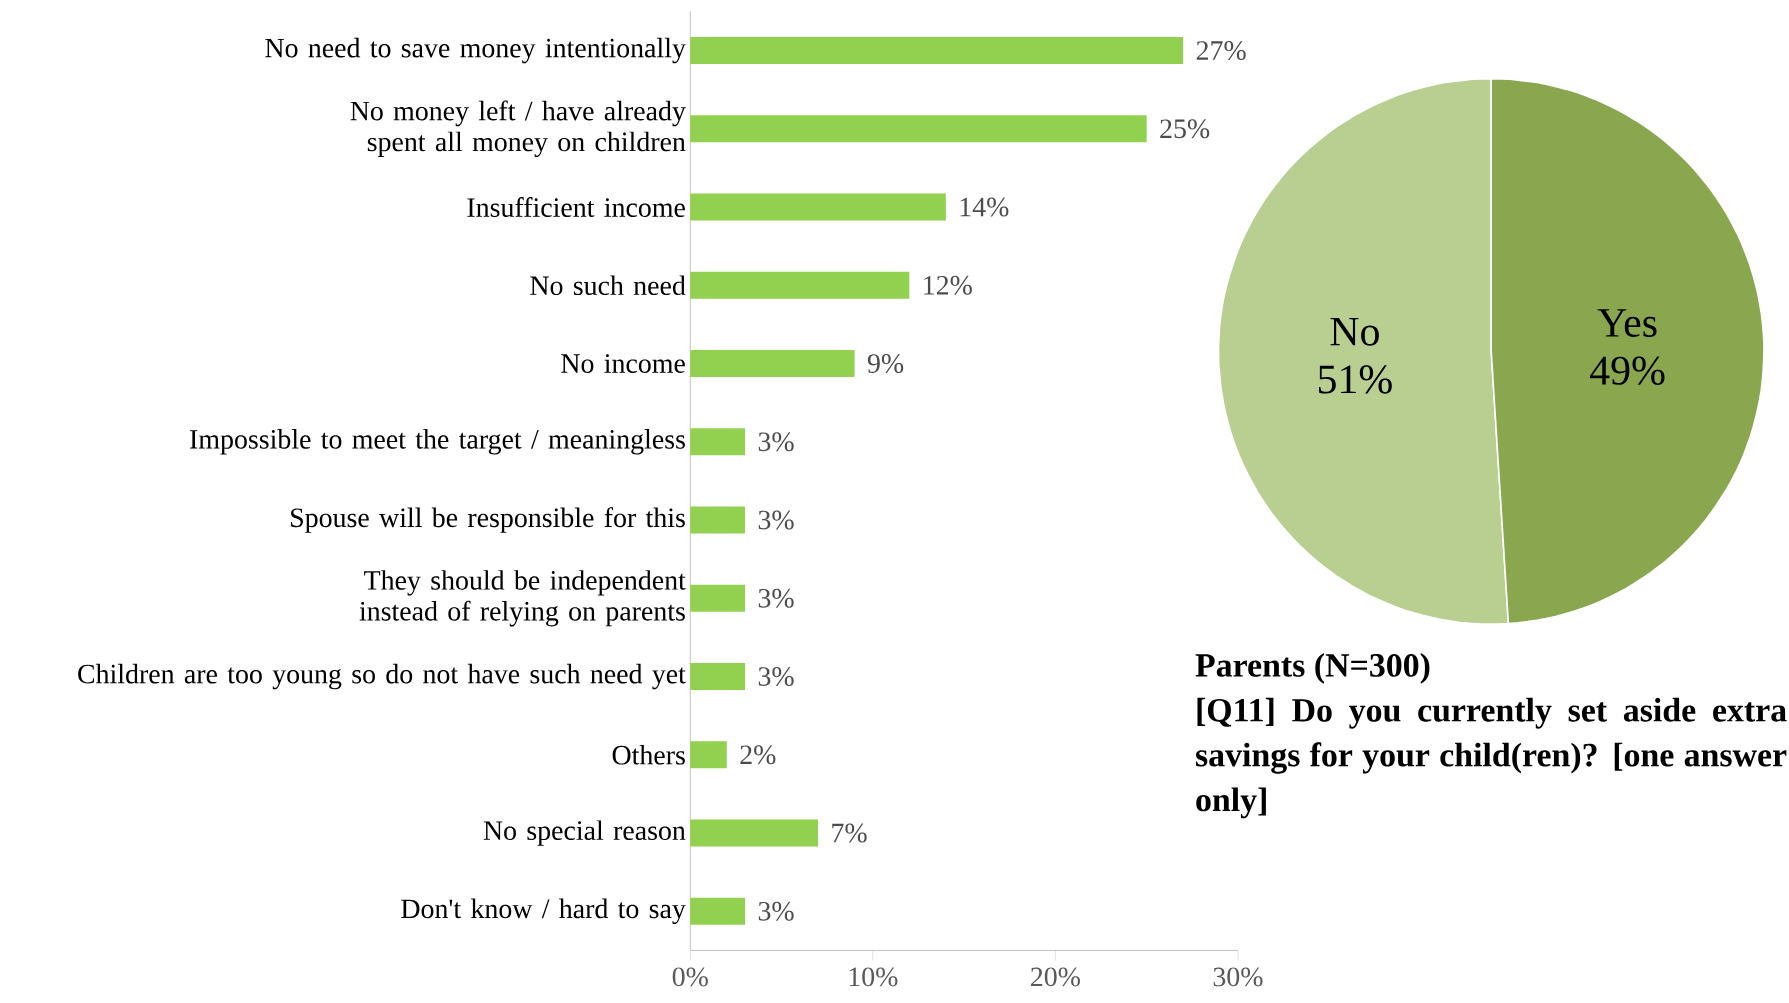  Describe the element at coordinates (1627, 370) in the screenshot. I see `data-label: 49%` at that location.